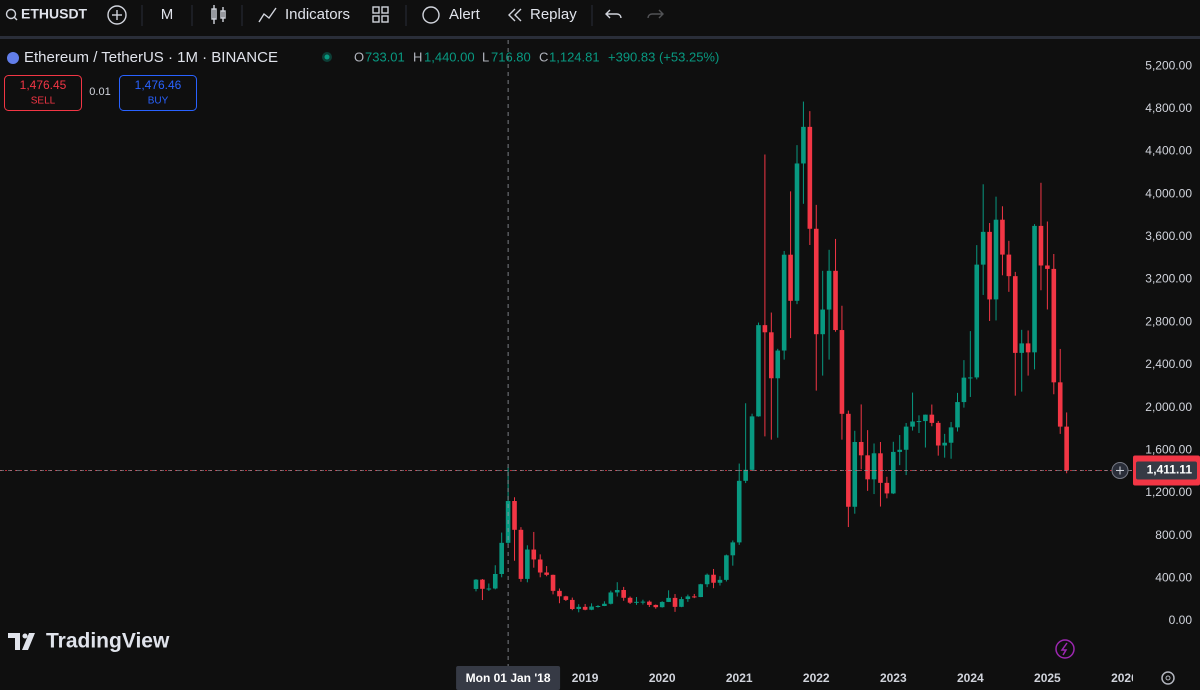 The image size is (1200, 690). What do you see at coordinates (485, 56) in the screenshot?
I see `ohlc-label: L` at bounding box center [485, 56].